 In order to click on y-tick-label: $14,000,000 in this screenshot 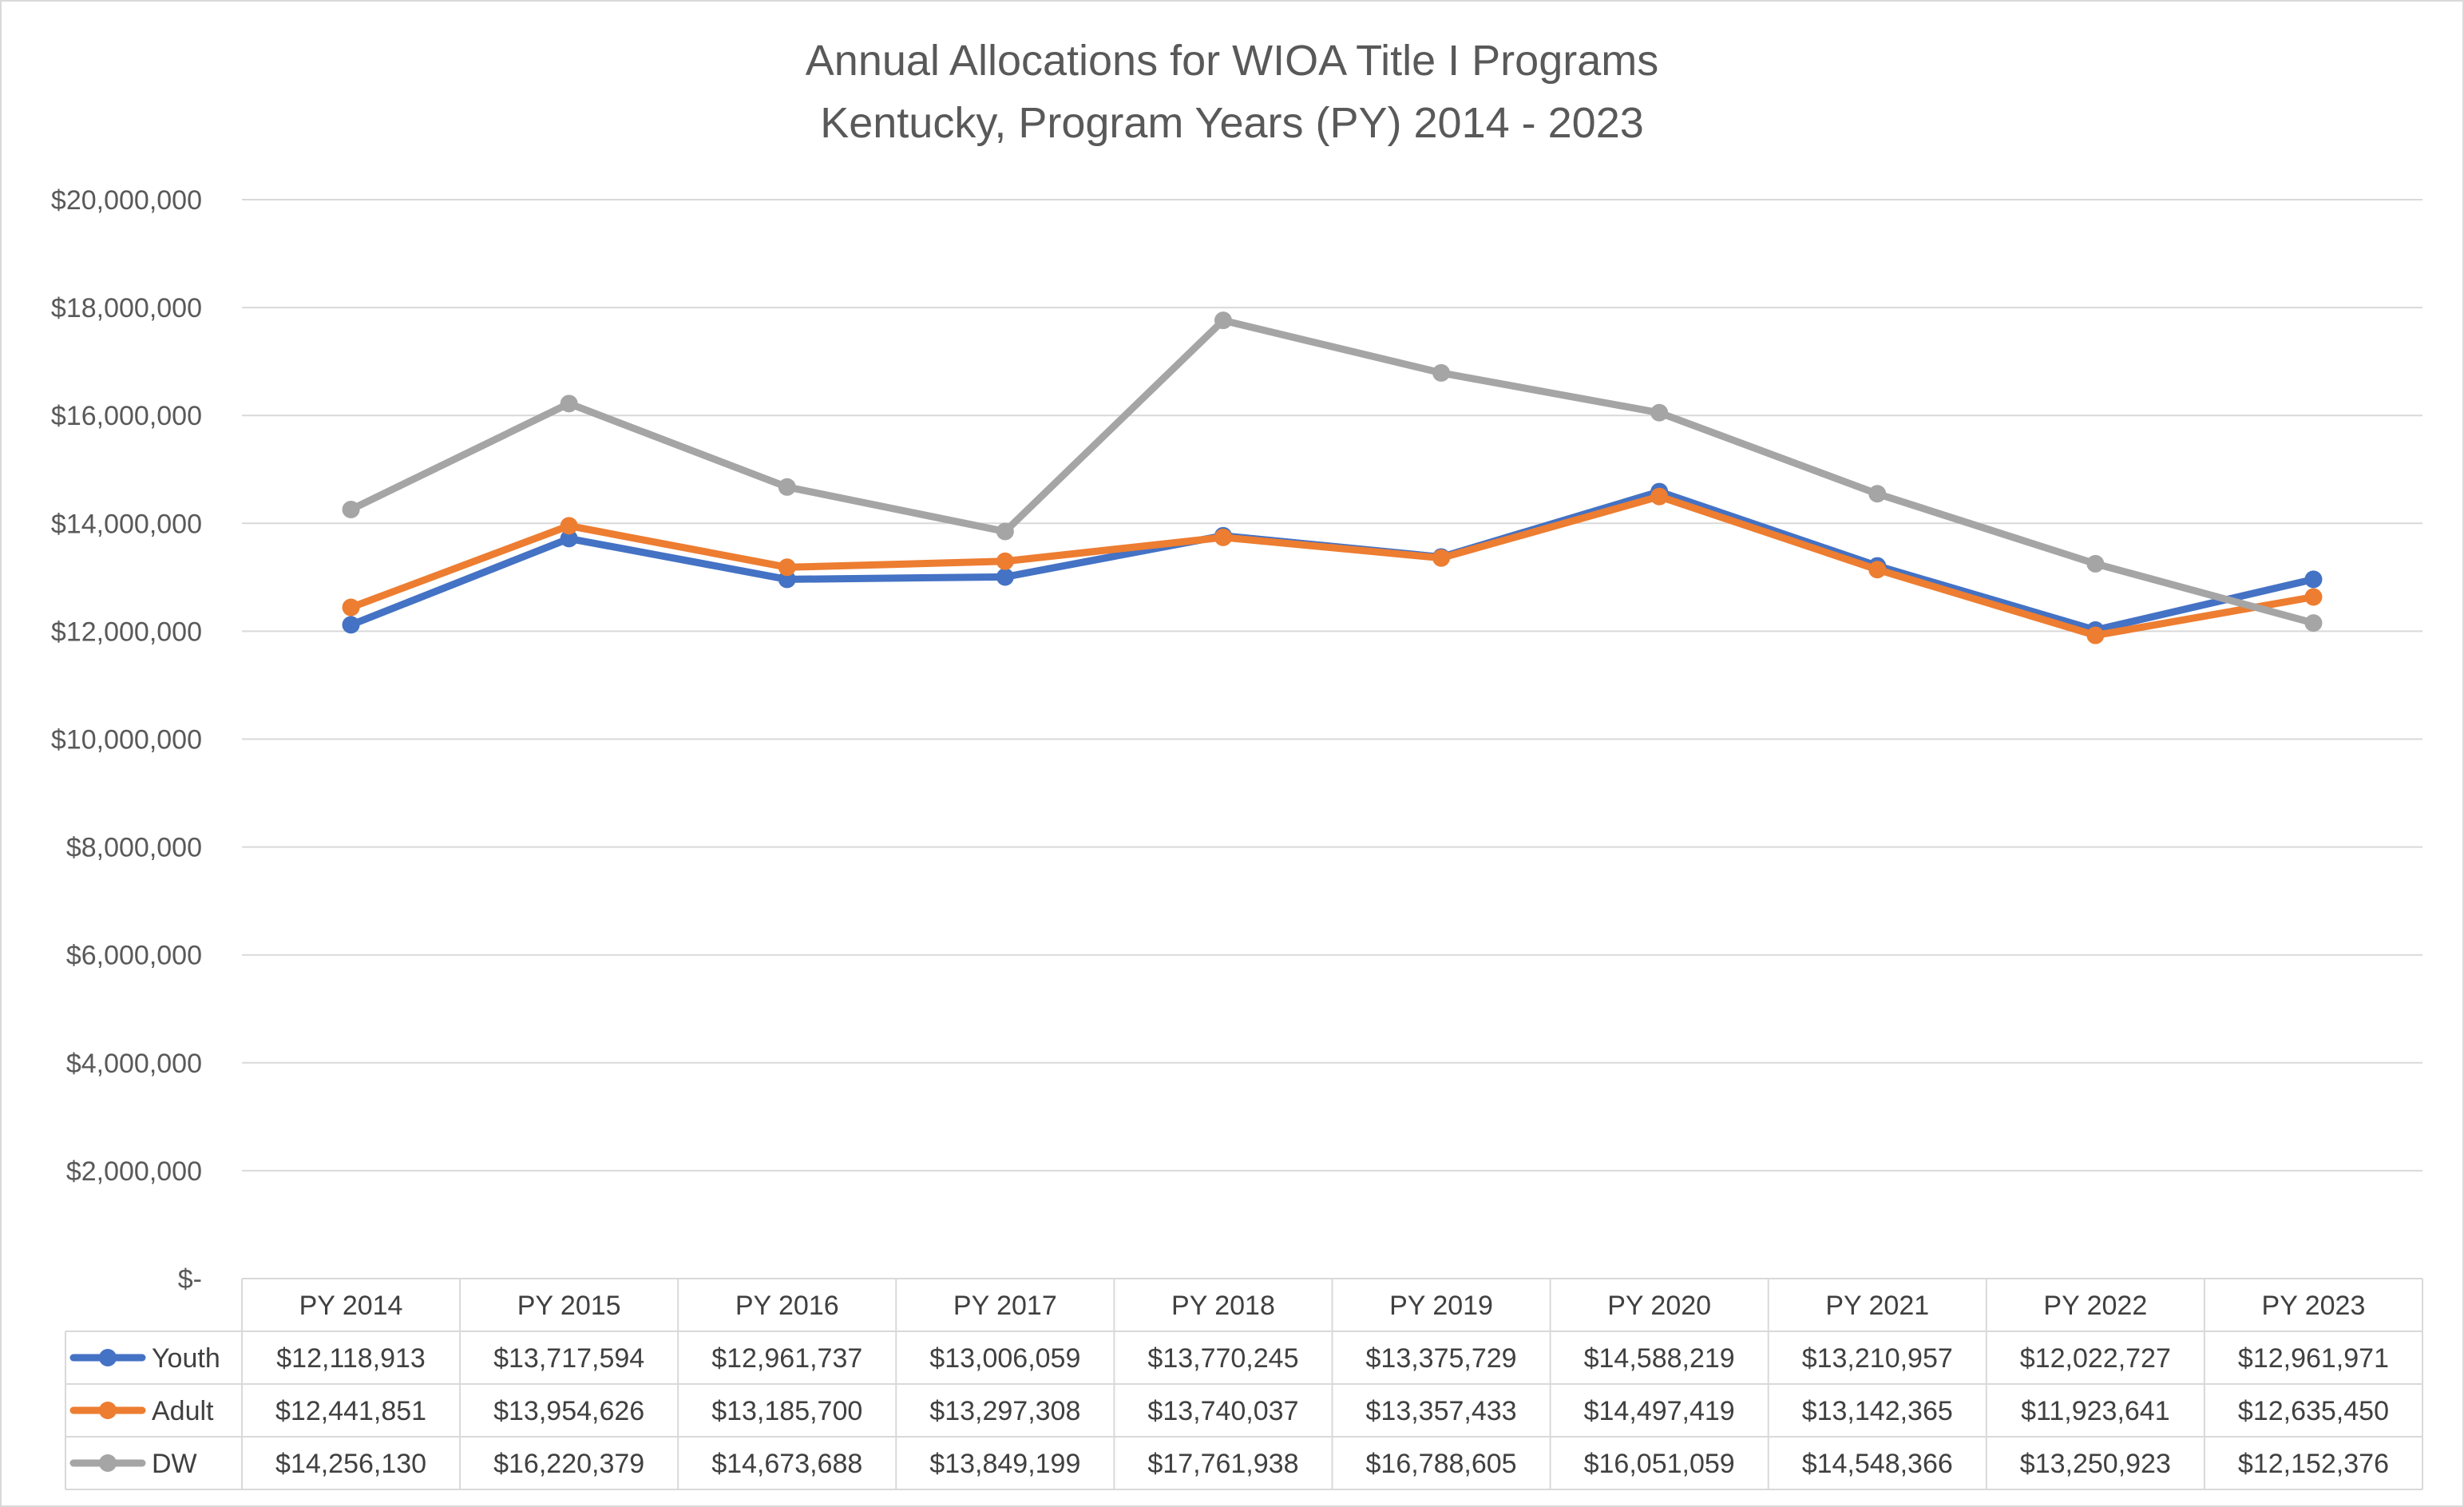, I will do `click(126, 524)`.